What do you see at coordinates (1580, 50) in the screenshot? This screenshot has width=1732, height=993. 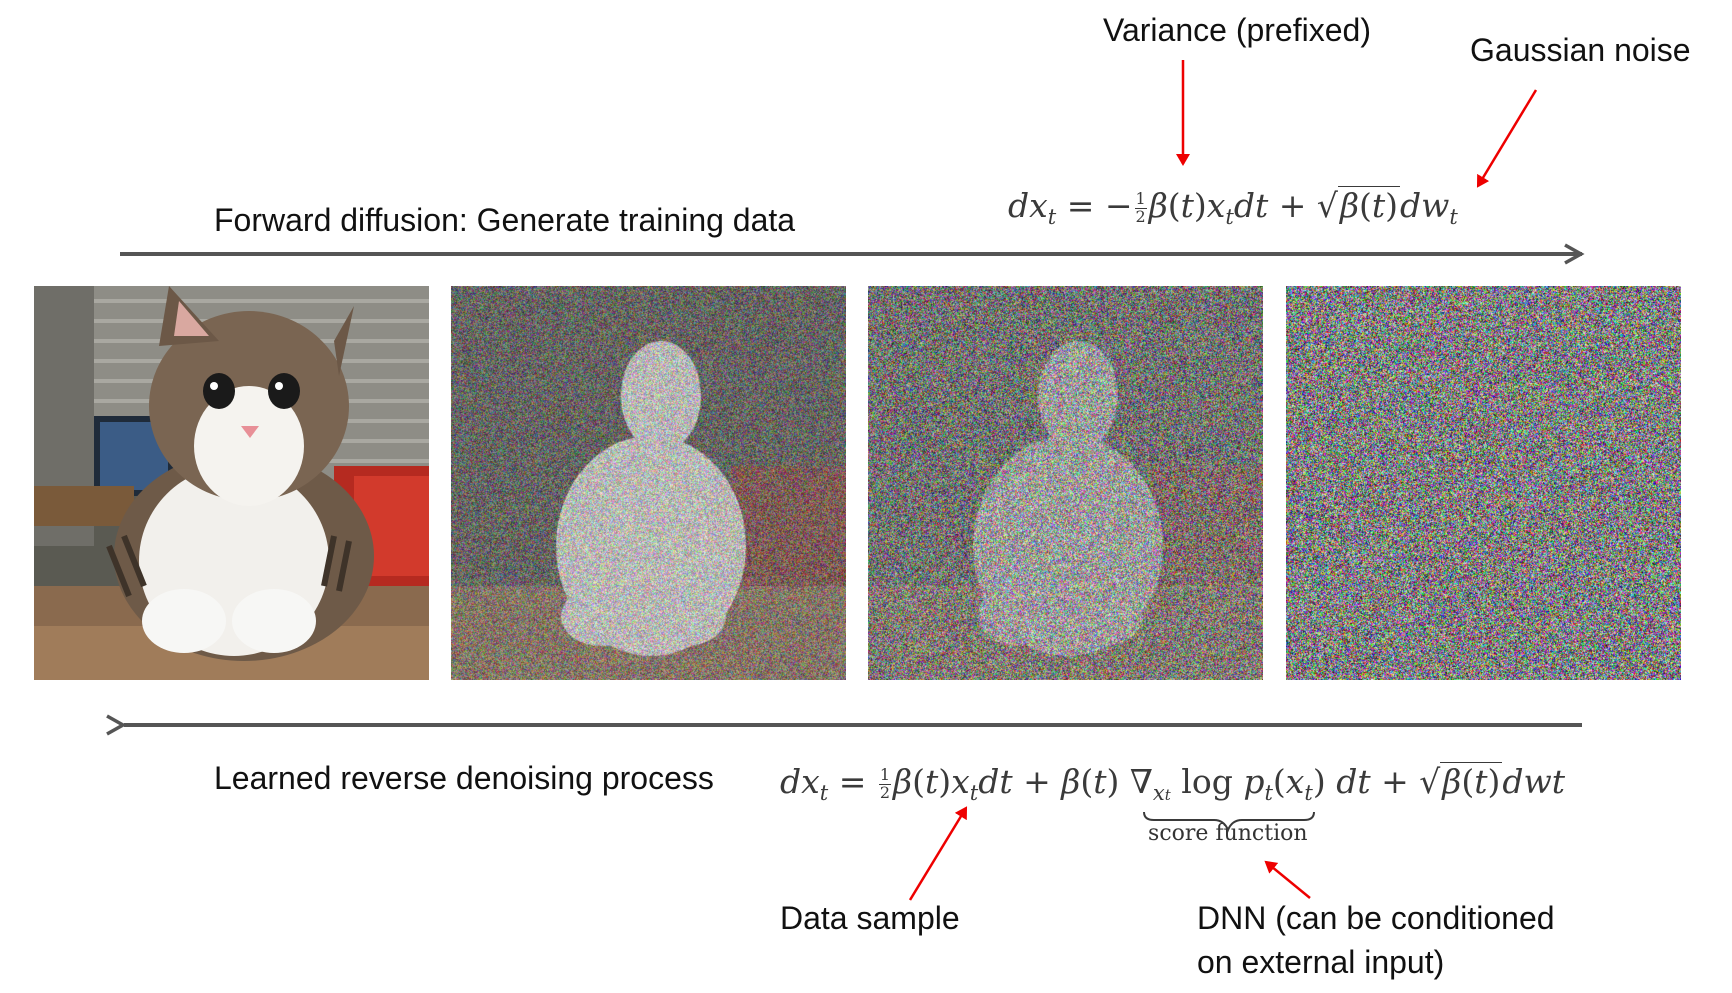 I see `gaussian-noise-label: Gaussian noise` at bounding box center [1580, 50].